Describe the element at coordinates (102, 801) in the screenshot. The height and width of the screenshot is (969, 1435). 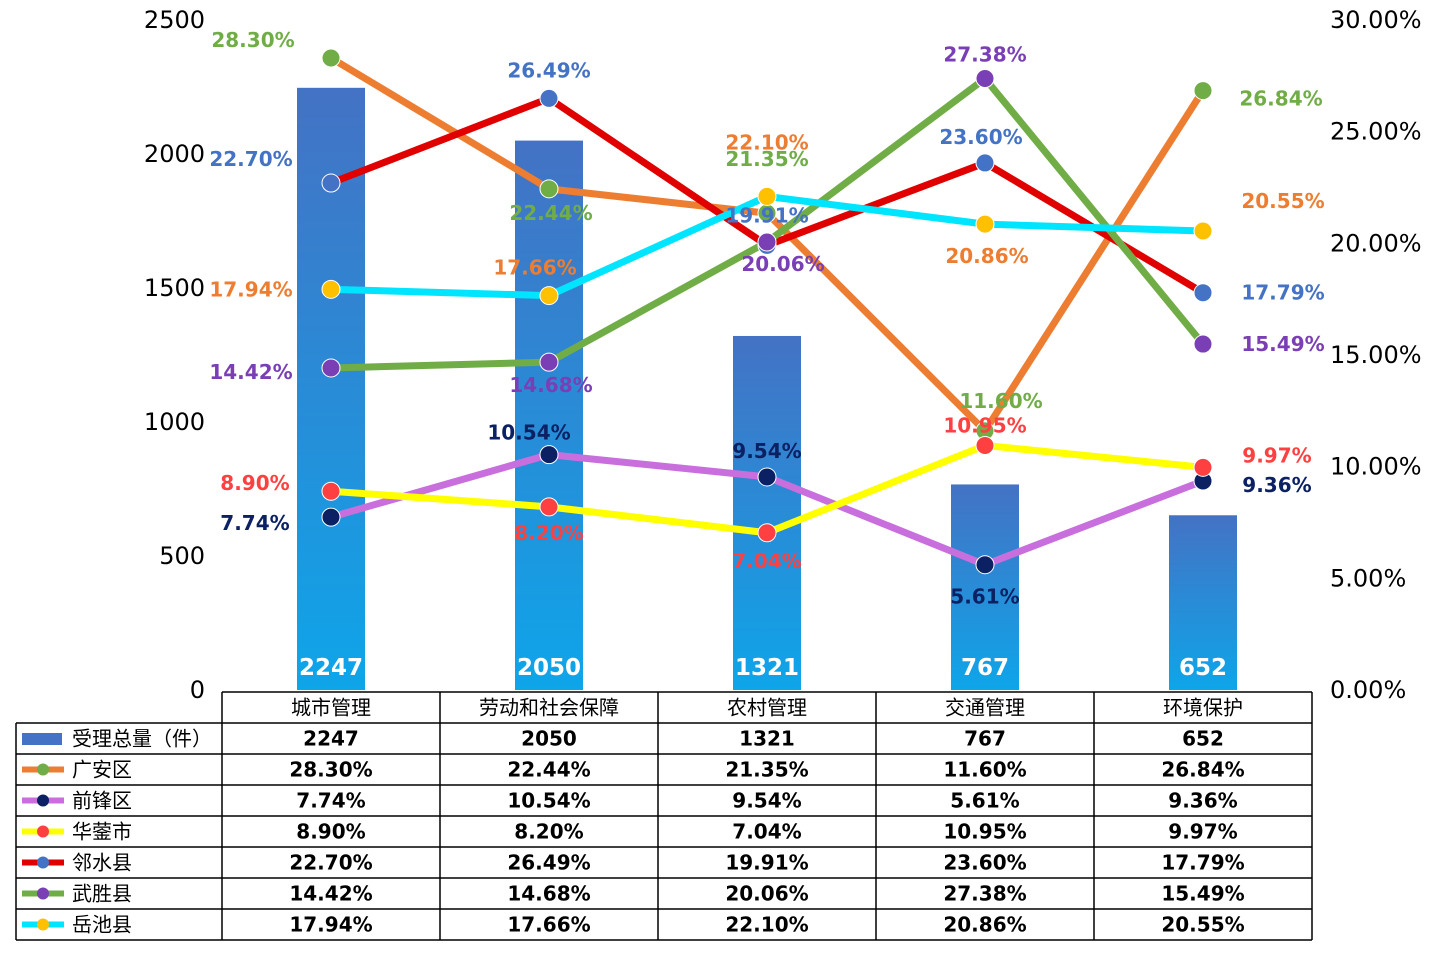
I see `table-series-name: 前锋区` at that location.